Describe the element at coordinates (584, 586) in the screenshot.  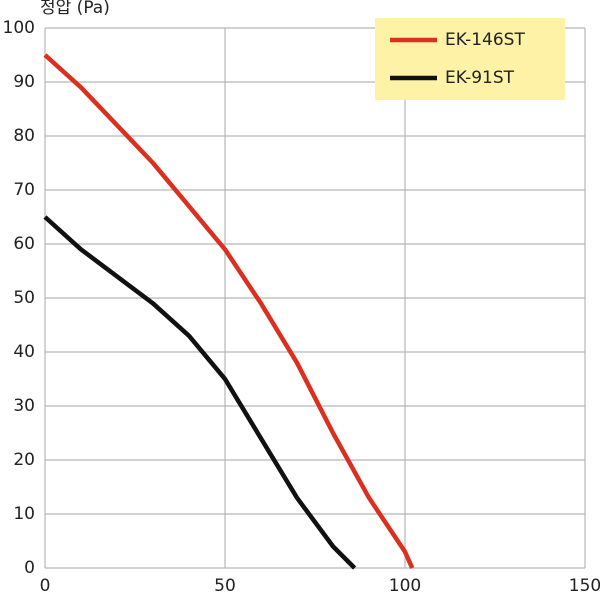
I see `x-tick-label: 150` at that location.